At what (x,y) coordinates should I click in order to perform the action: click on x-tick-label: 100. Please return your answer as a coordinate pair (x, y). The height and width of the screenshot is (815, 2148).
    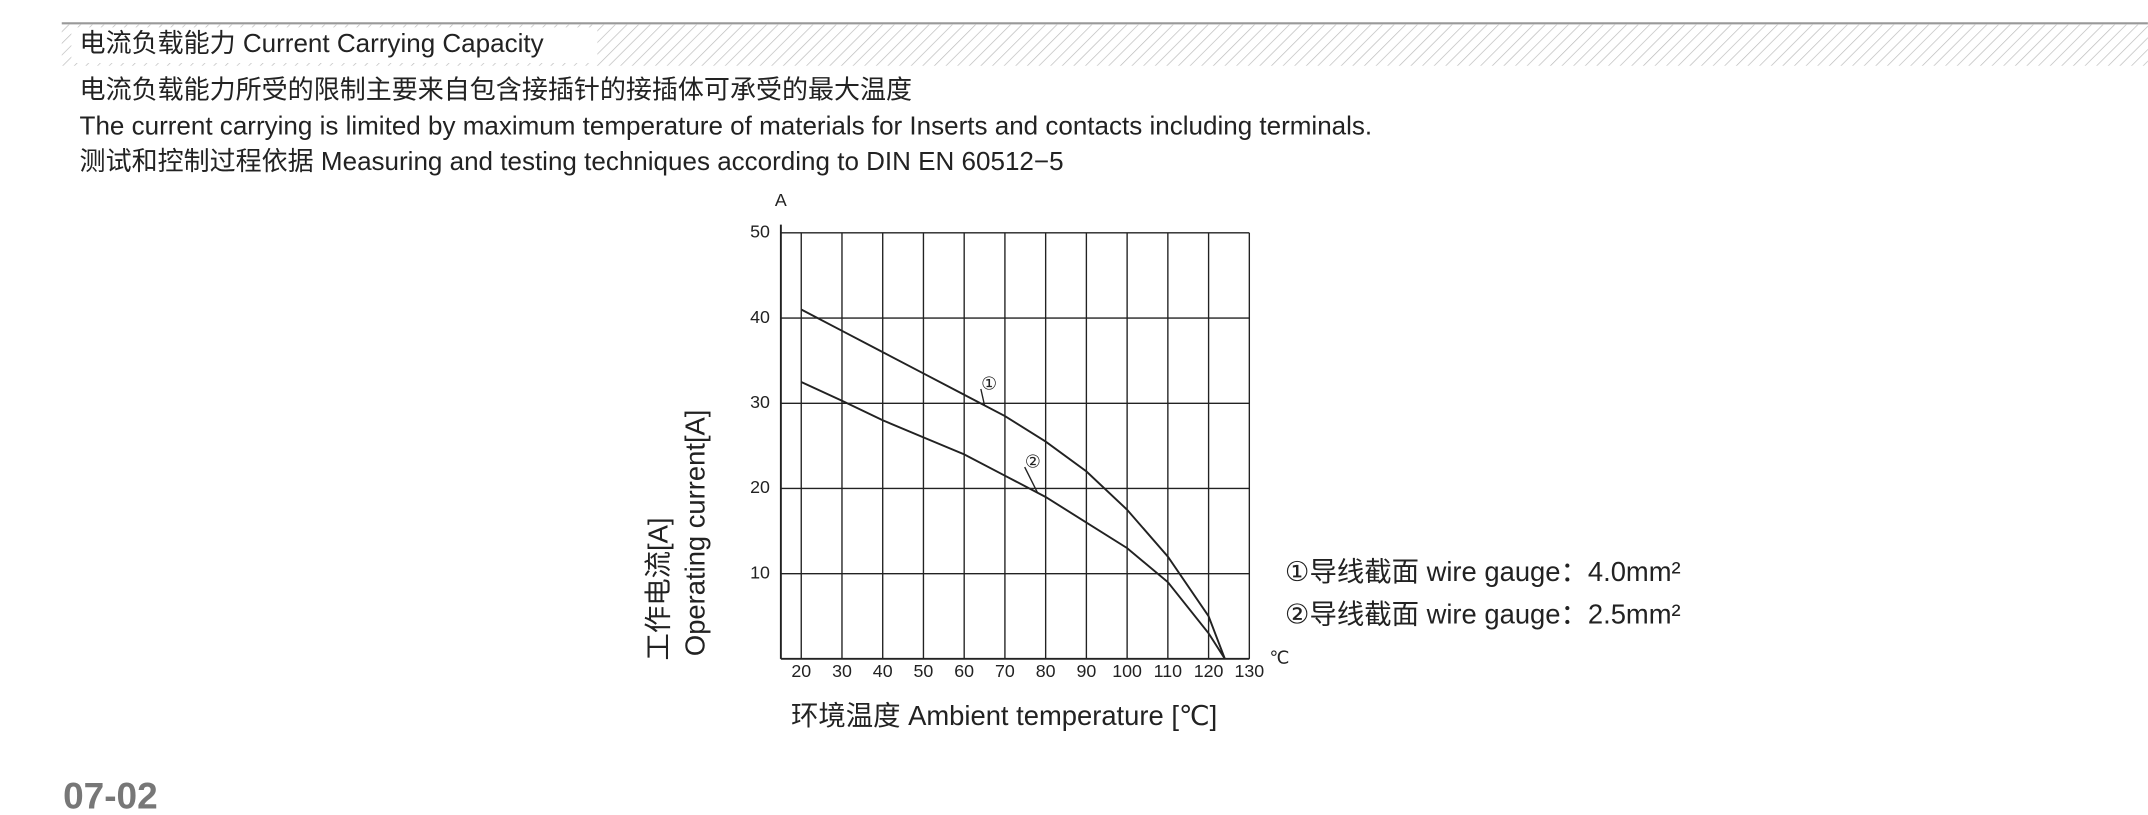
    Looking at the image, I should click on (1127, 671).